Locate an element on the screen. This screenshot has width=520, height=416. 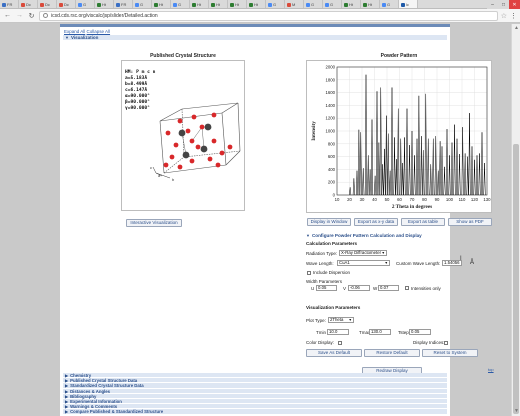
forward-icon: → is located at coordinates (19, 15).